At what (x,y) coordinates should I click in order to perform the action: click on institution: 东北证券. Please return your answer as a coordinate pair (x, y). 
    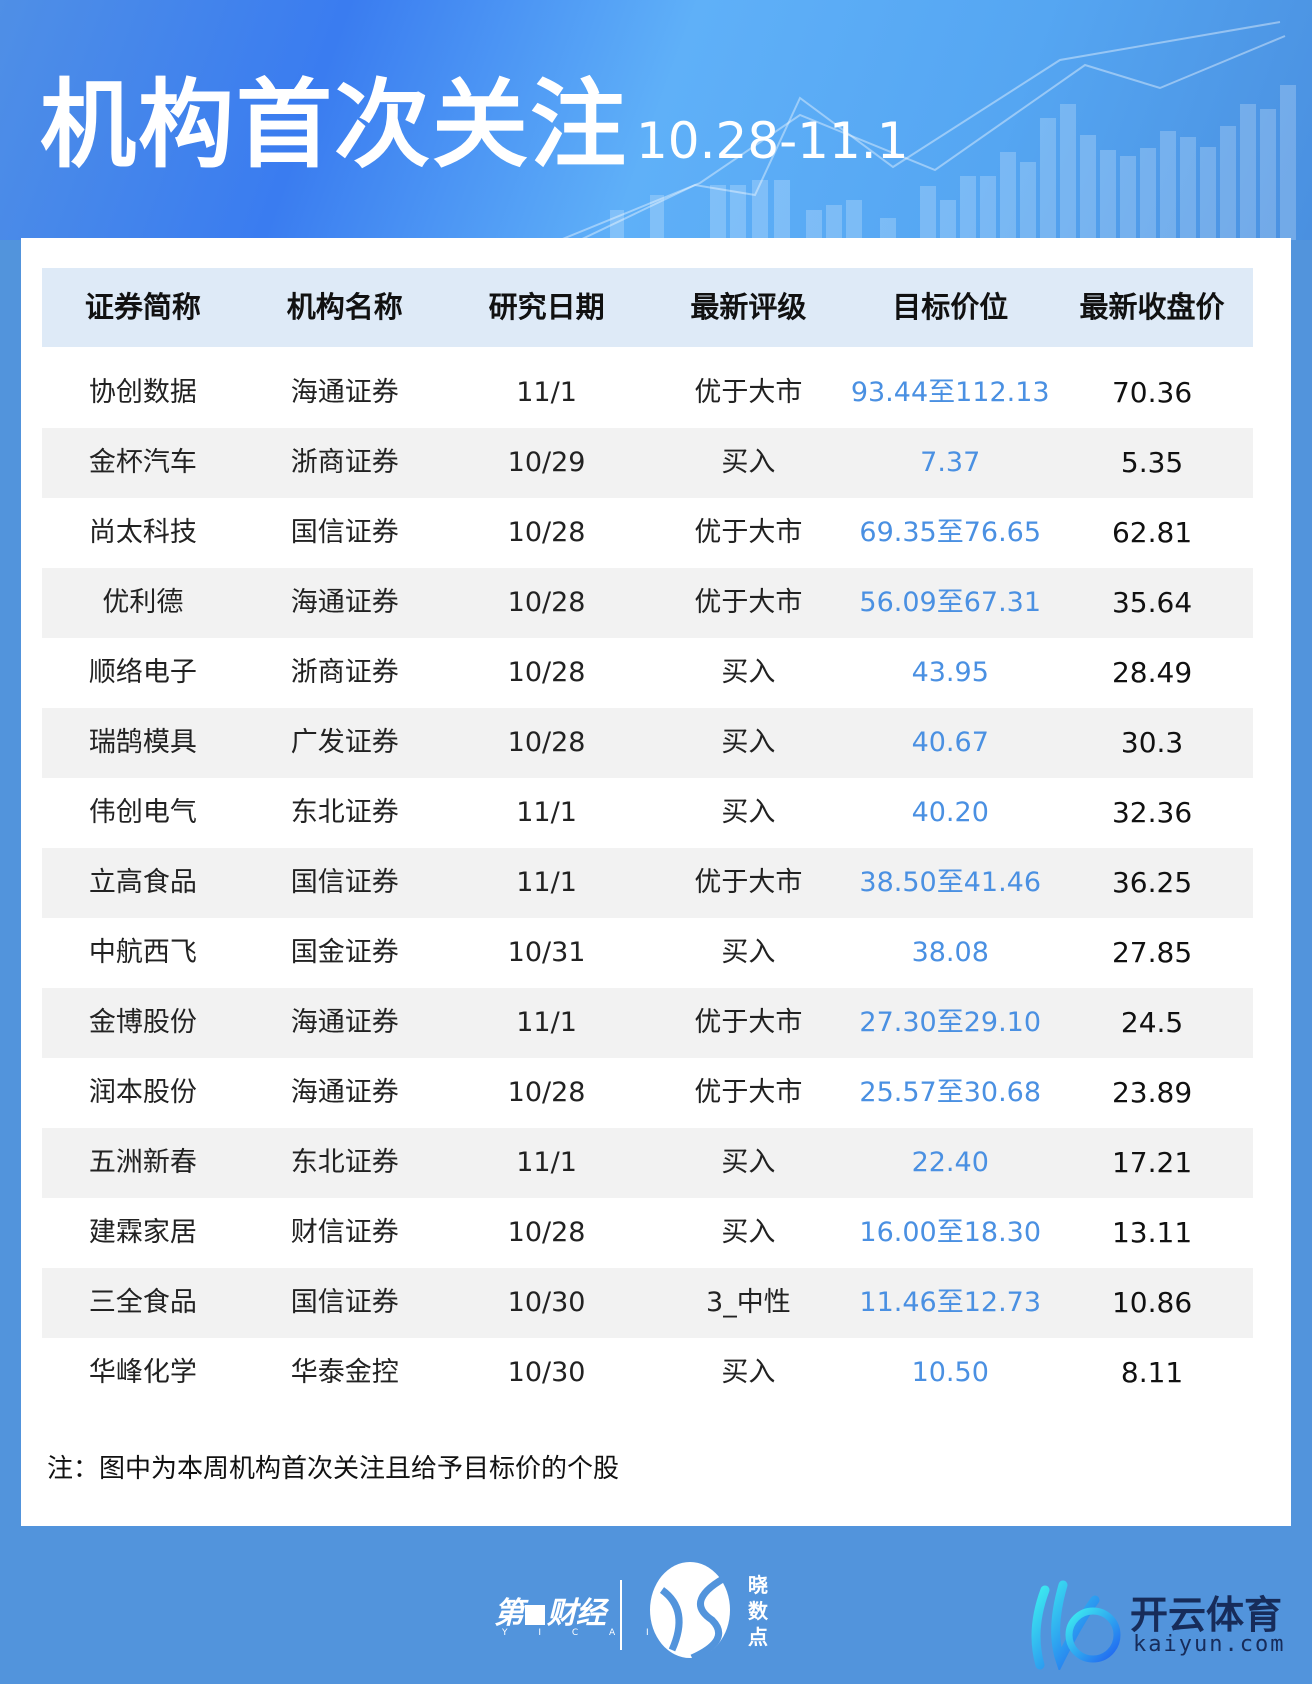
    Looking at the image, I should click on (344, 1162).